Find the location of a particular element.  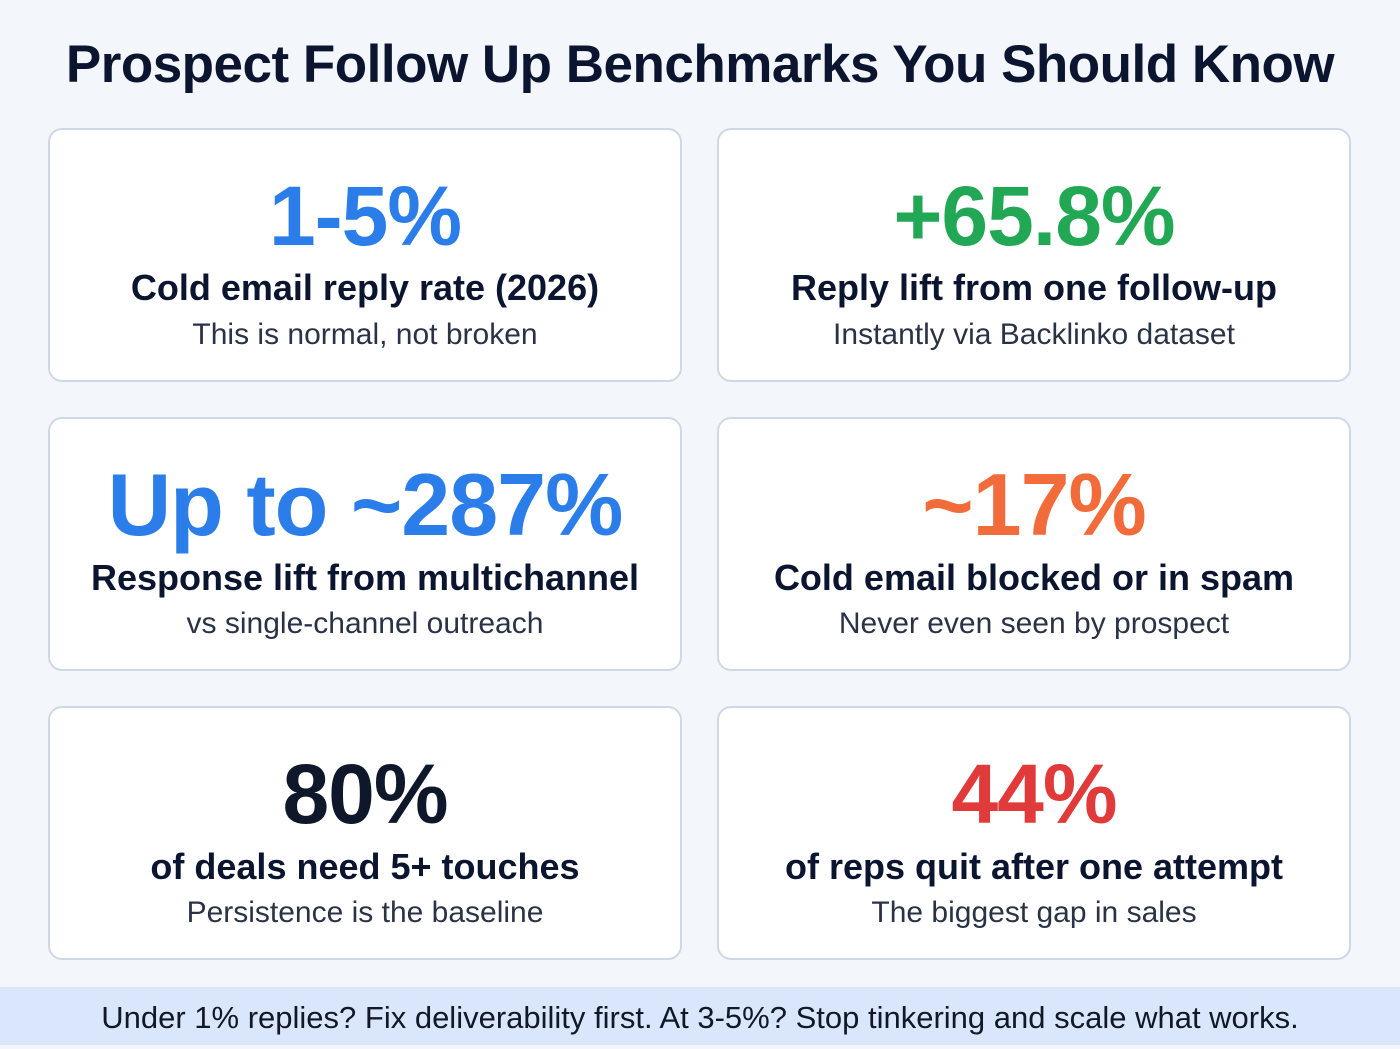

stat-label: Cold email reply rate (2026) is located at coordinates (365, 287).